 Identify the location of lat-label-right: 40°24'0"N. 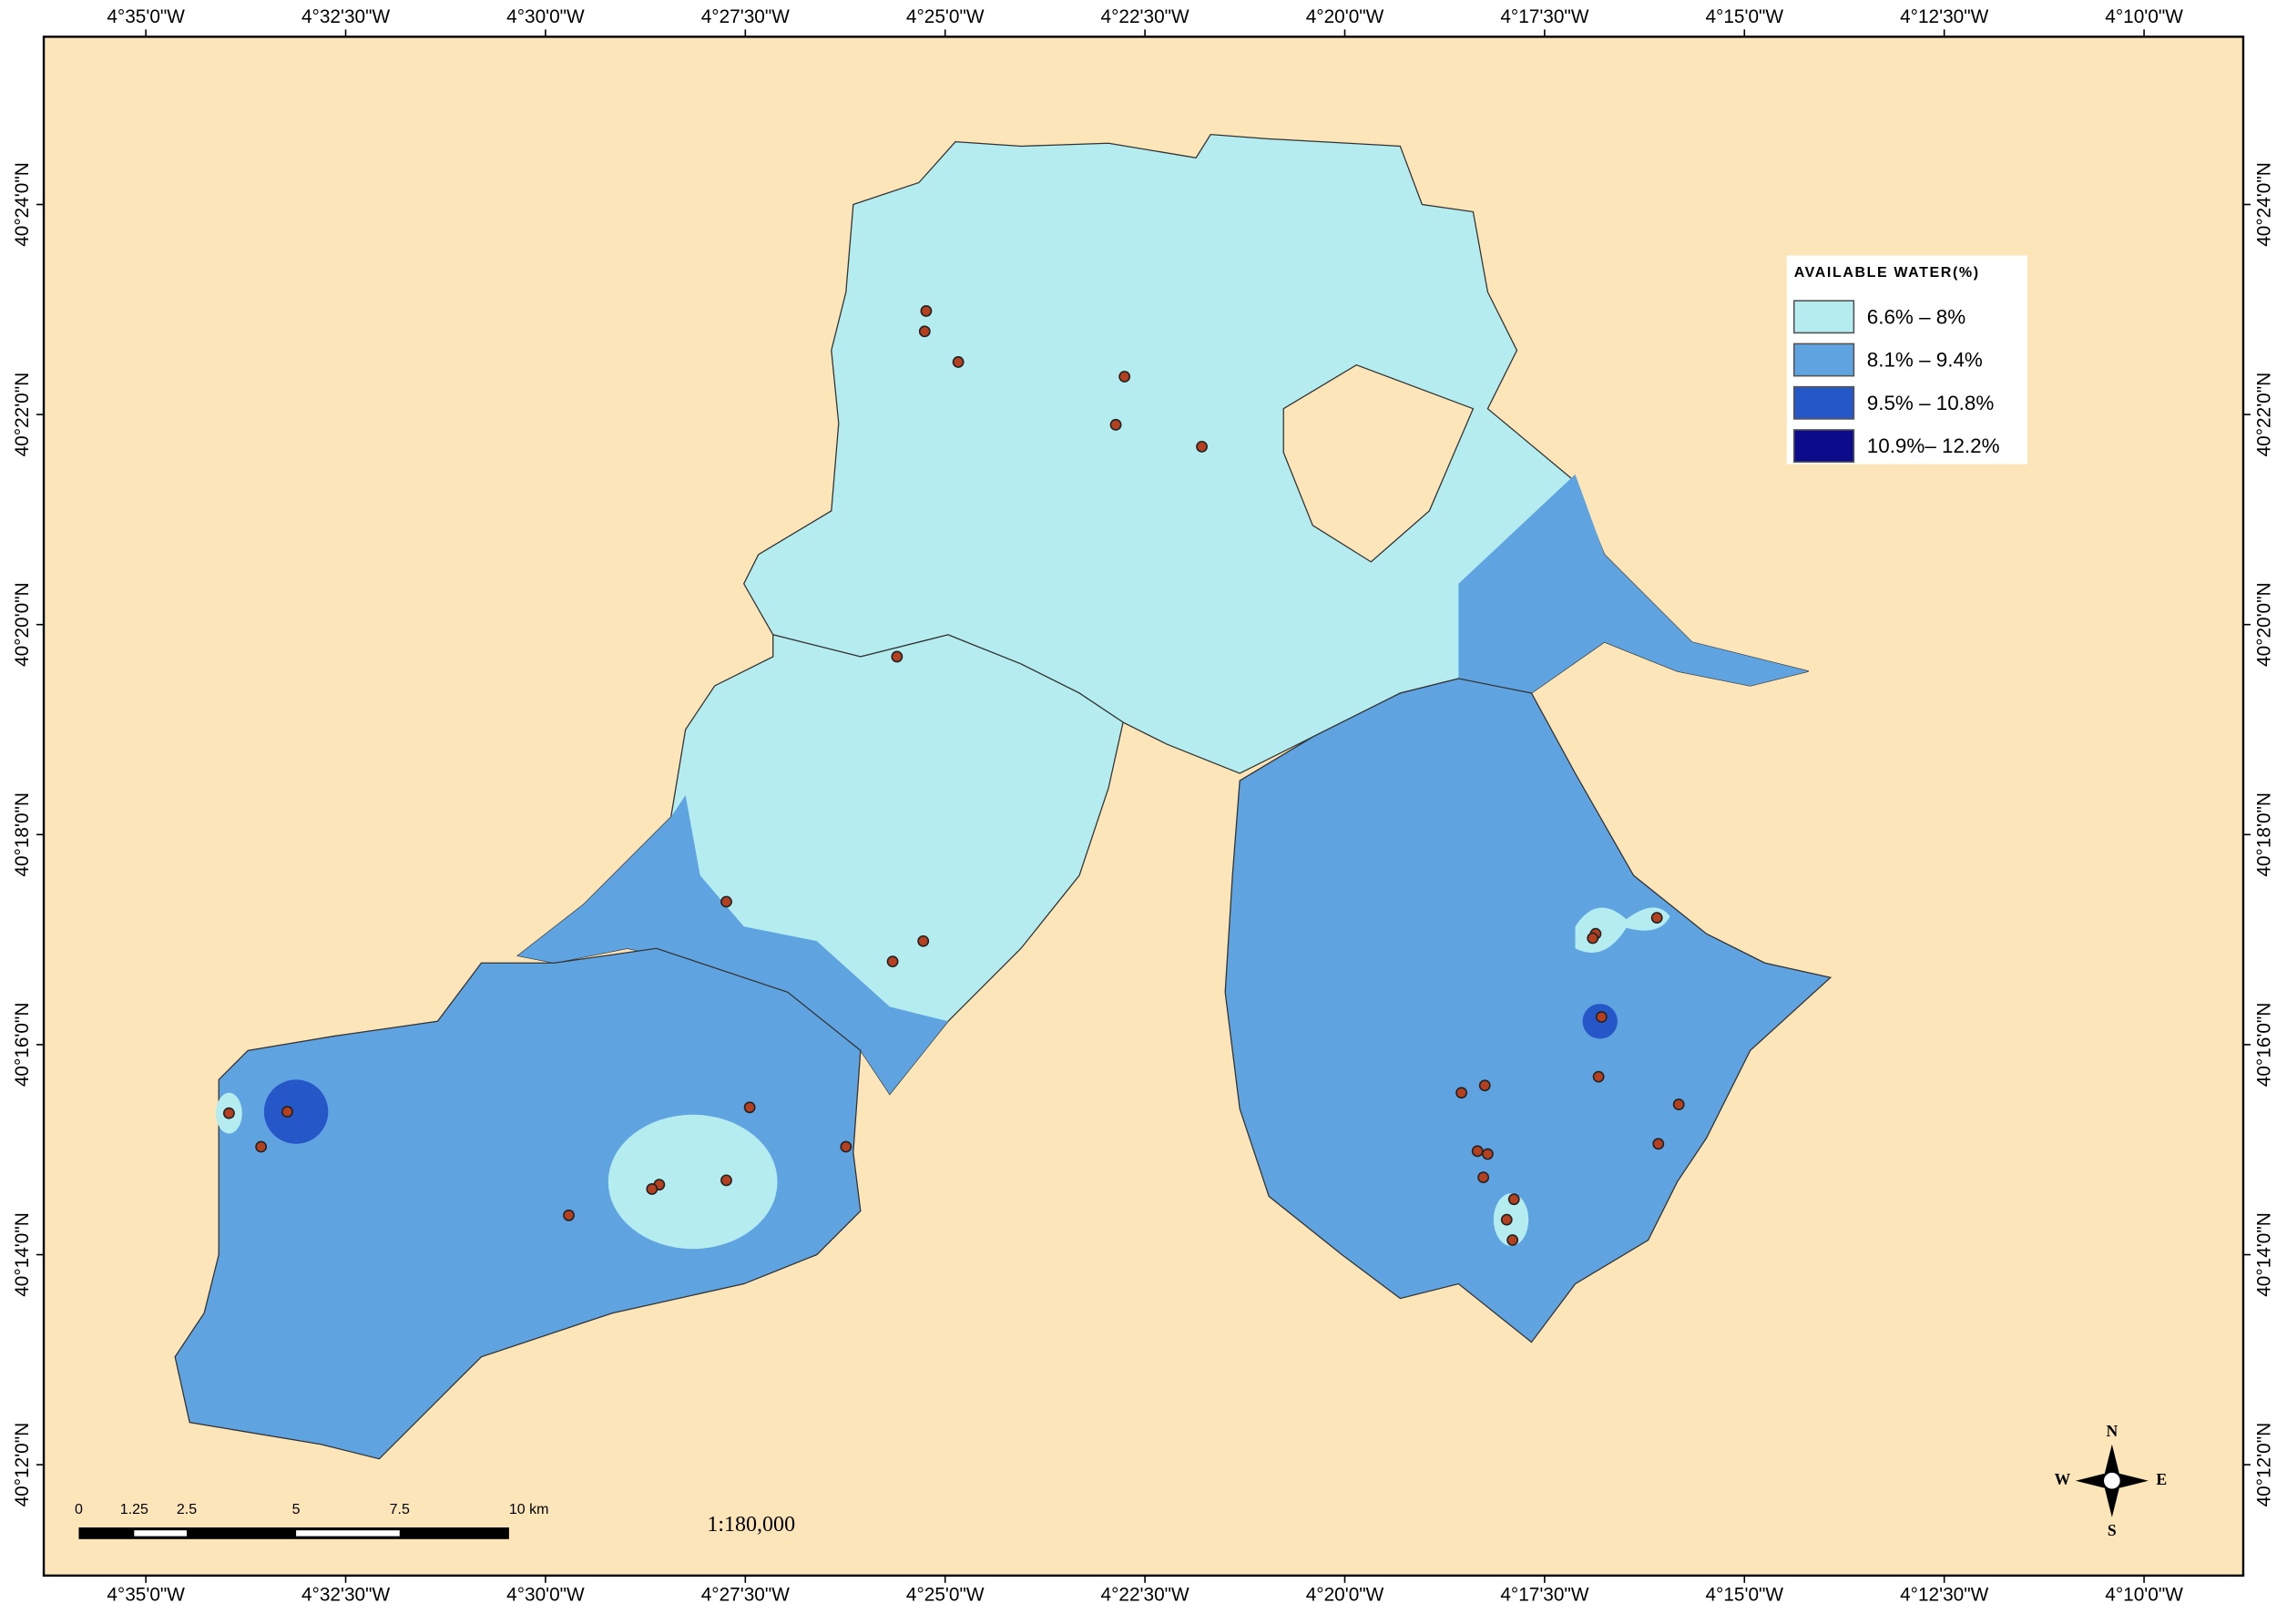
(2263, 204).